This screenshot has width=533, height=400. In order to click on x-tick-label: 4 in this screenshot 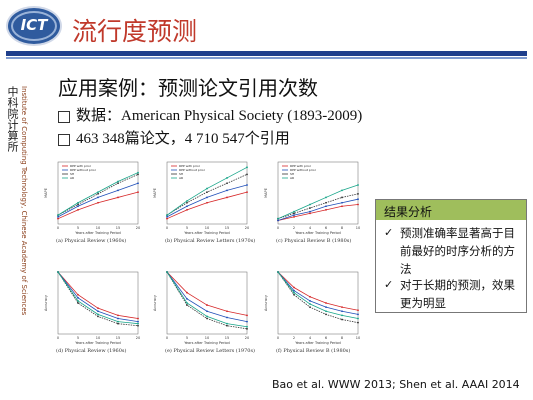, I will do `click(310, 338)`.